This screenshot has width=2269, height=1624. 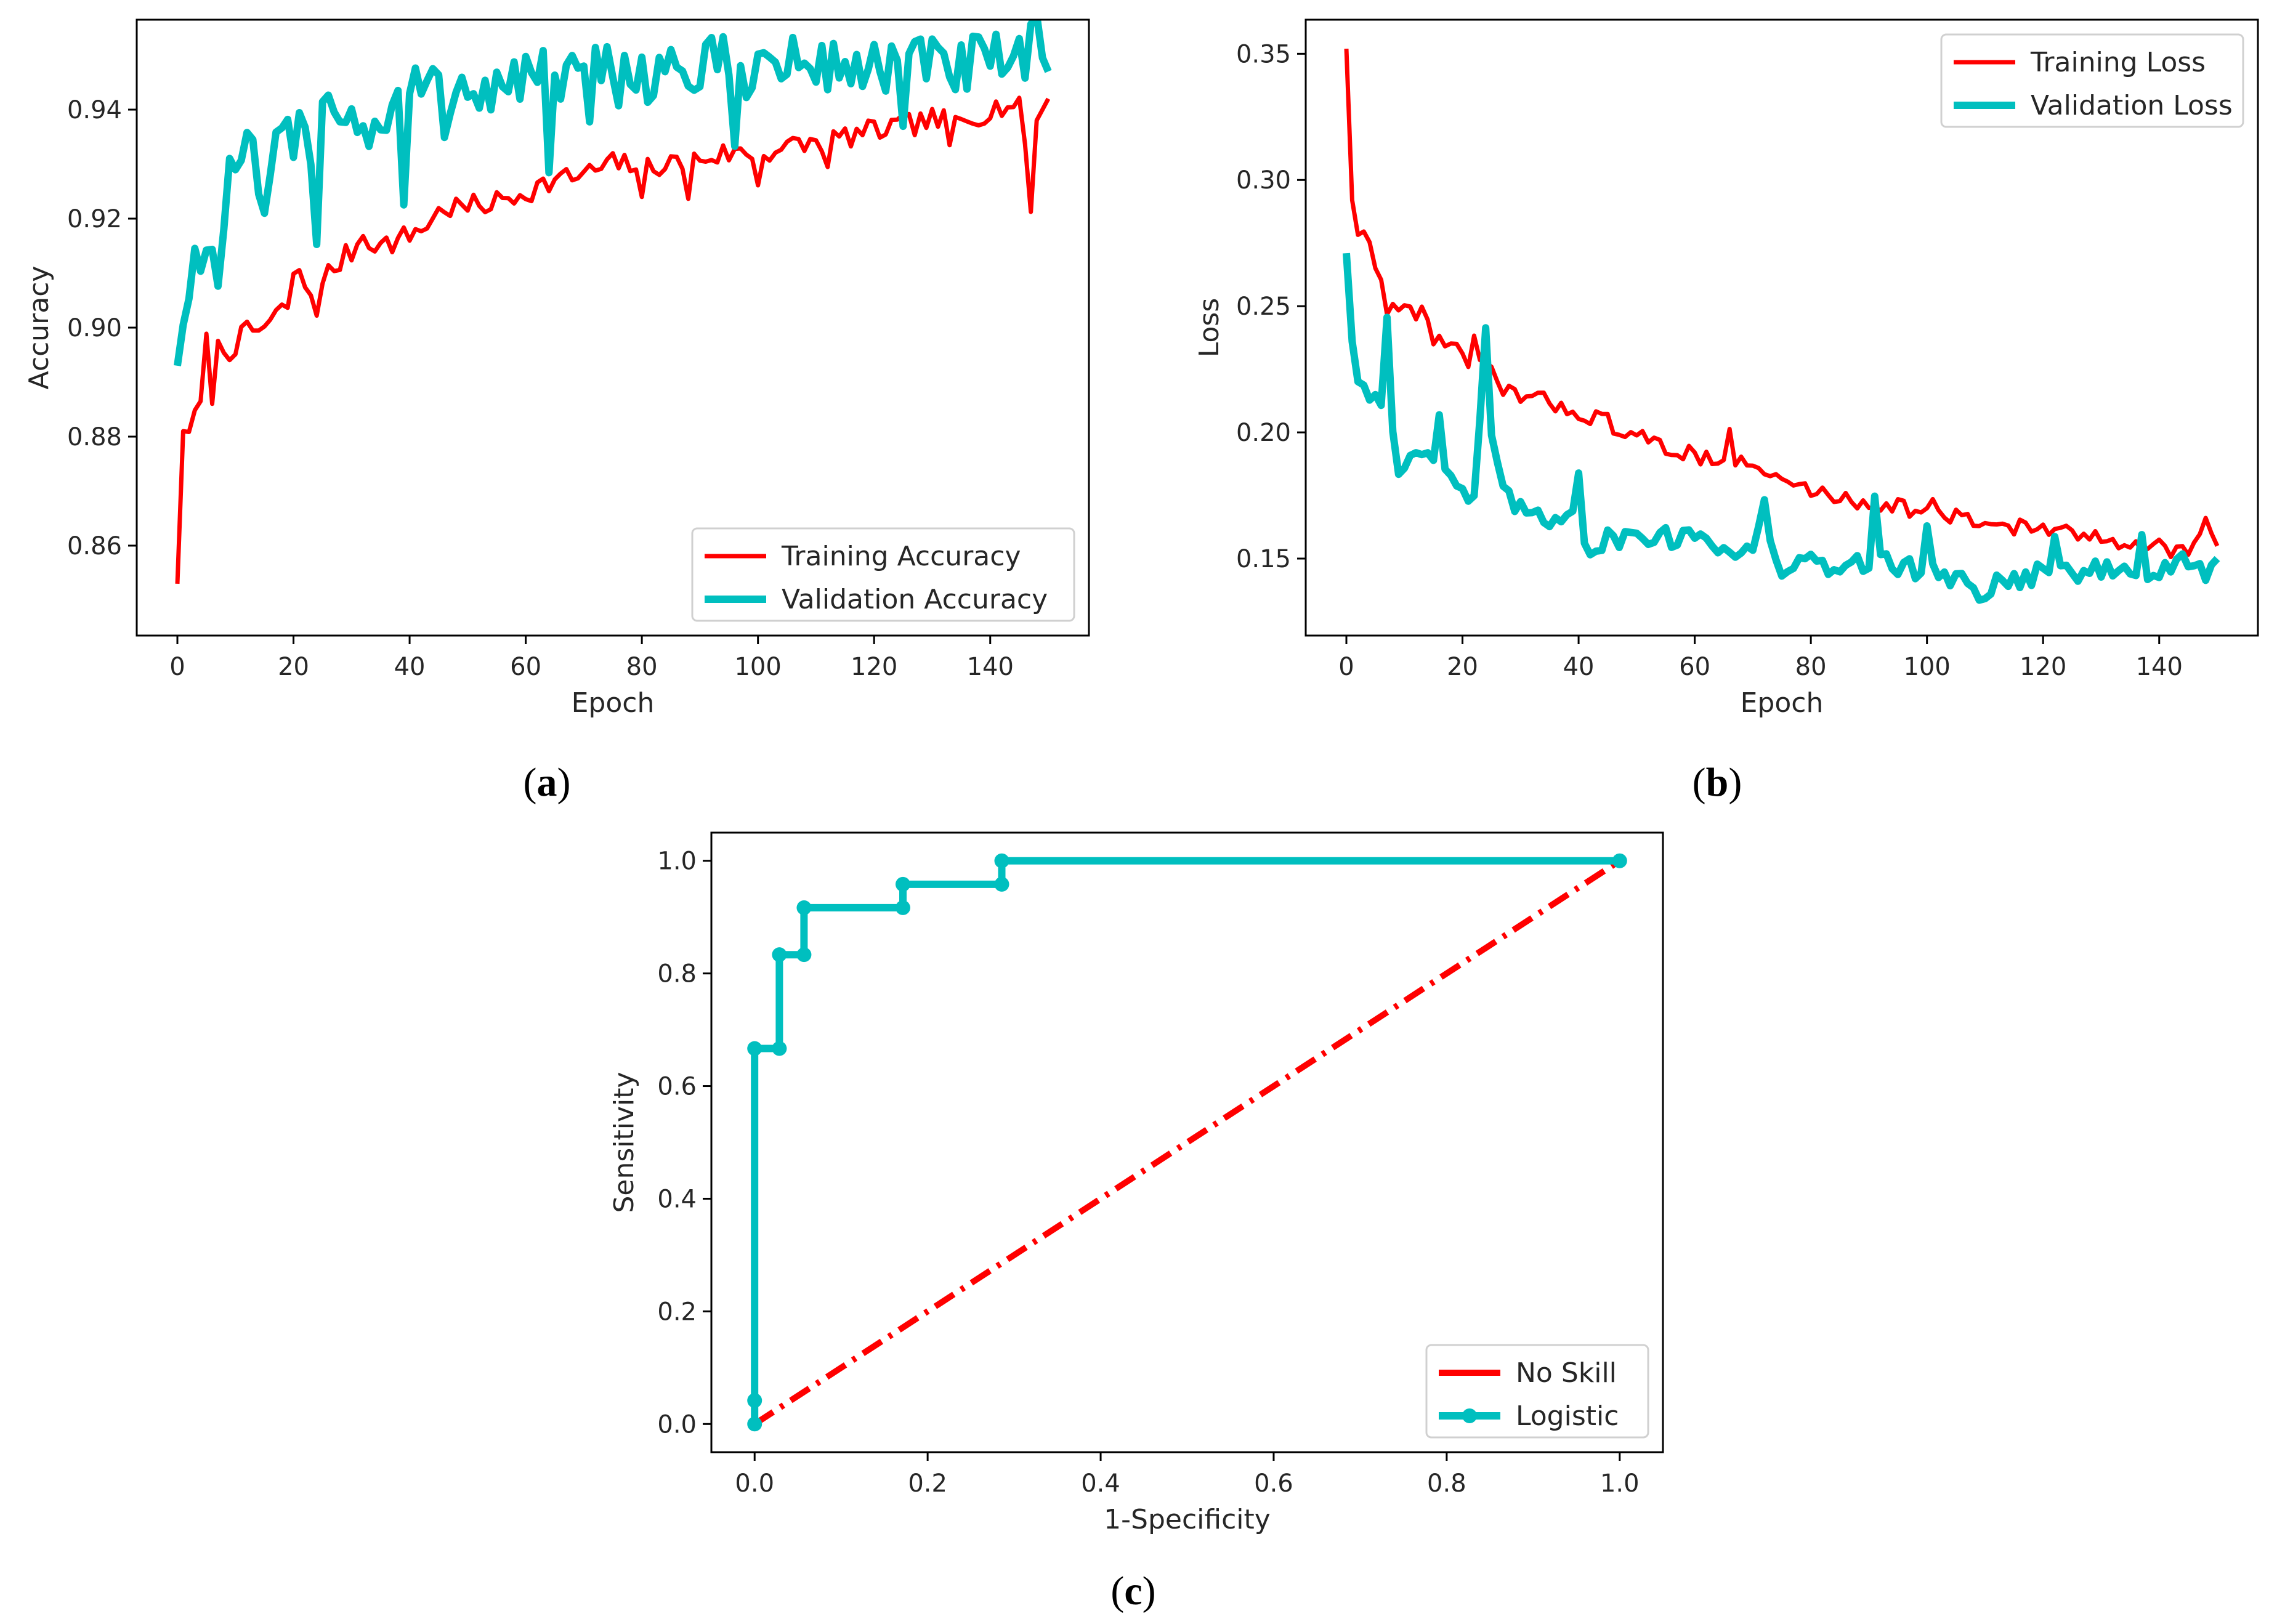 I want to click on x-tick-label: 1.0, so click(x=1620, y=1483).